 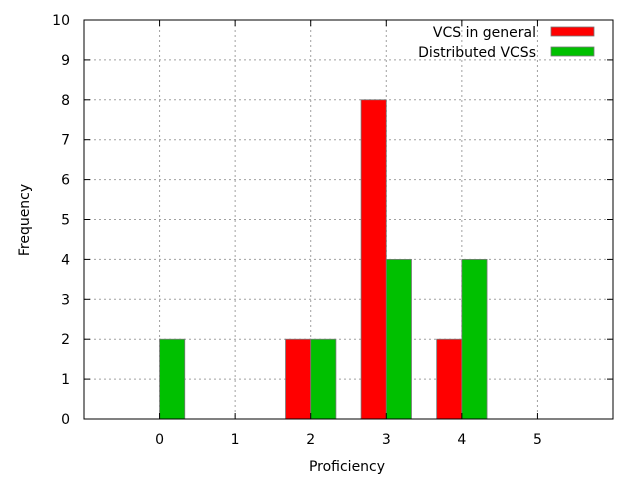 I want to click on x-tick-label: 5, so click(x=537, y=440).